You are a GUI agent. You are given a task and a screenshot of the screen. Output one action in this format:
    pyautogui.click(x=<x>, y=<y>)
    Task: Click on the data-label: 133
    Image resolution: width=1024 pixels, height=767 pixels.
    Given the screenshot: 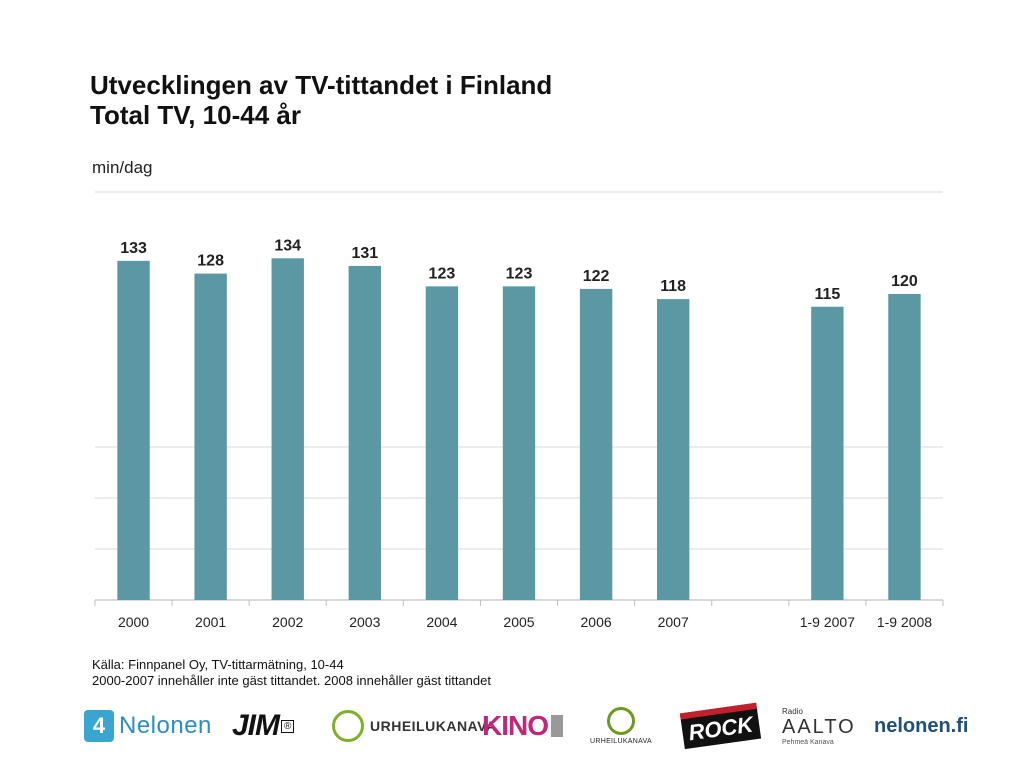 What is the action you would take?
    pyautogui.click(x=133, y=248)
    